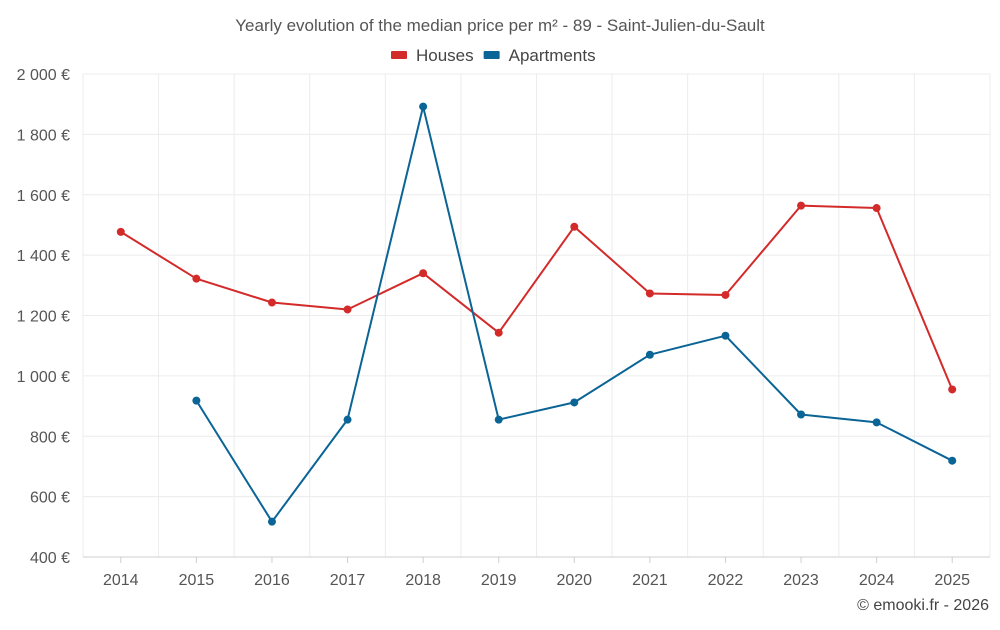  Describe the element at coordinates (552, 55) in the screenshot. I see `legend-label-apartments: Apartments` at that location.